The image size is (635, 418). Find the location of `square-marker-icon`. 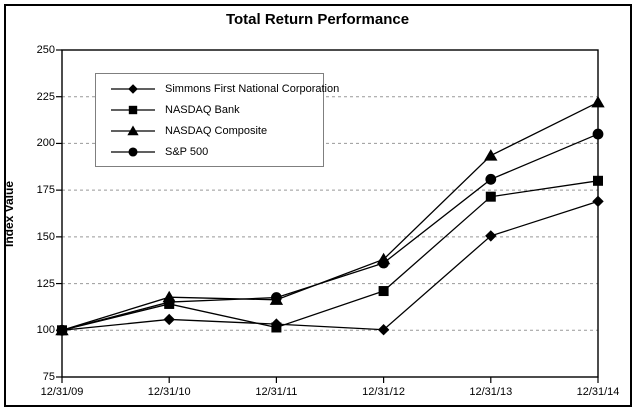

square-marker-icon is located at coordinates (133, 109).